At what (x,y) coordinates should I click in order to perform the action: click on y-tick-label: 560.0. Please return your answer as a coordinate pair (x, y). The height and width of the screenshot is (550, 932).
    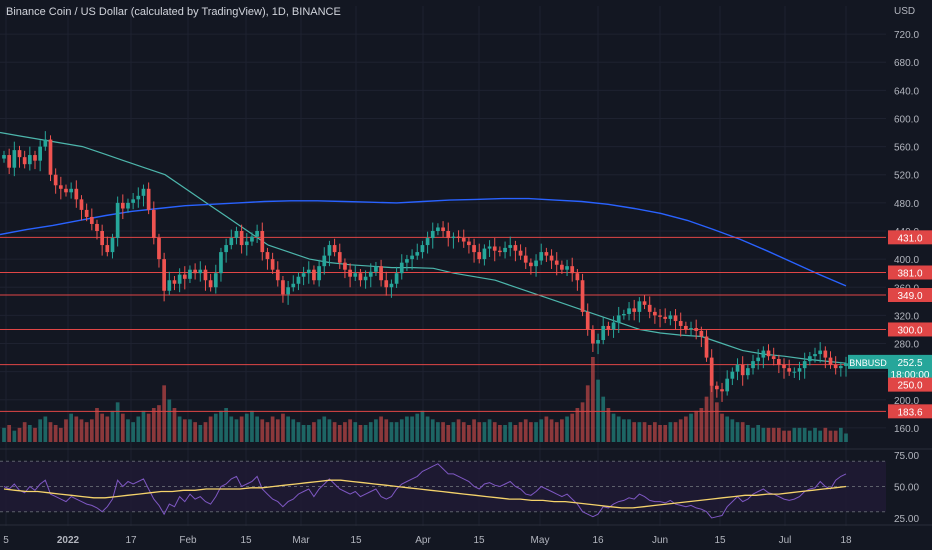
    Looking at the image, I should click on (906, 148).